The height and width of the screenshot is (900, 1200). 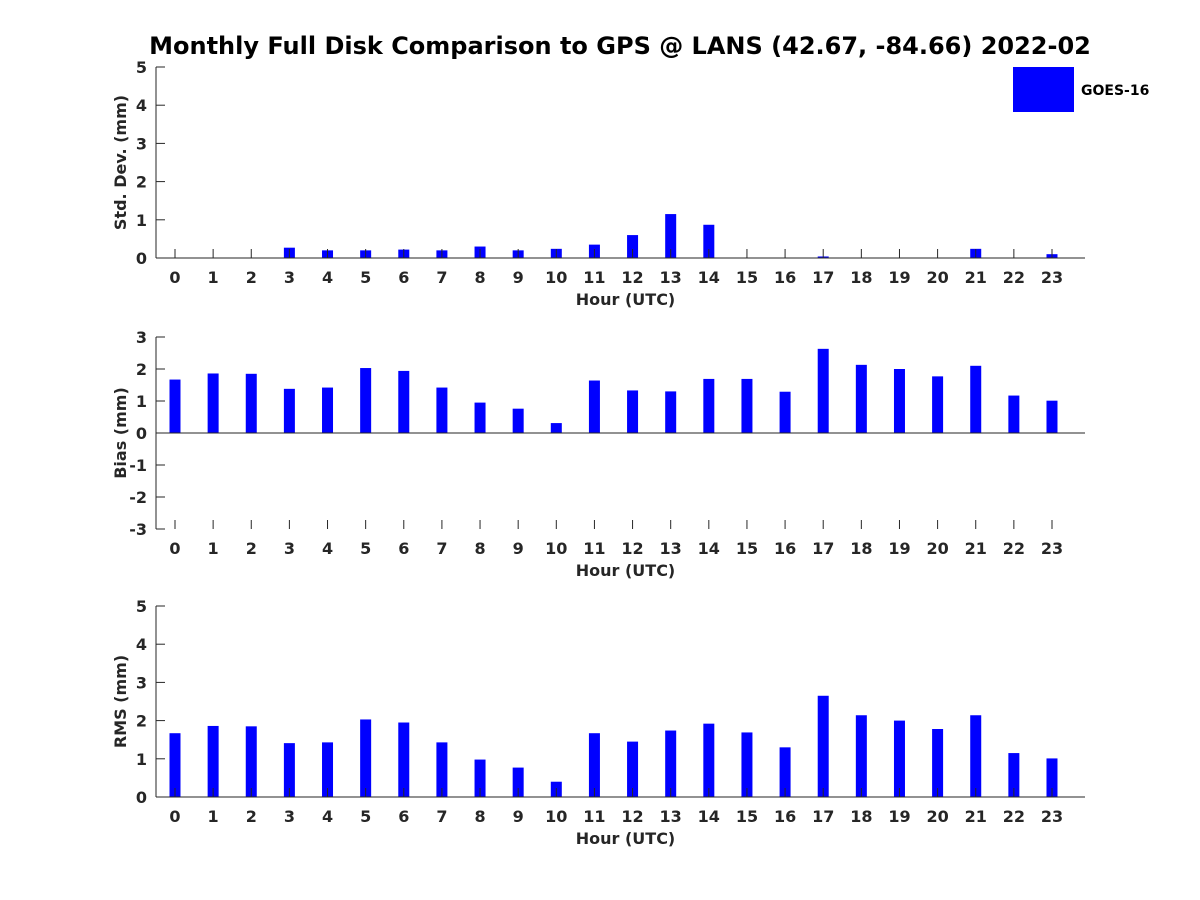 I want to click on std-dev-x-tick-label: 12, so click(x=632, y=277).